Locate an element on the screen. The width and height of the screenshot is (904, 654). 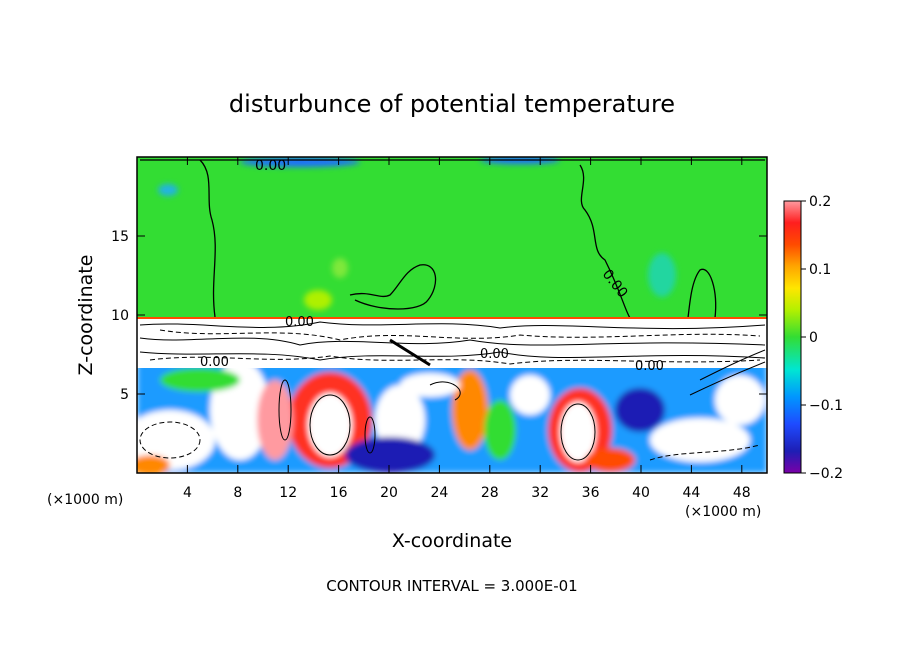
colorbar-ticks: −0.2 −0.1 0 0.1 0.2 is located at coordinates (822, 338).